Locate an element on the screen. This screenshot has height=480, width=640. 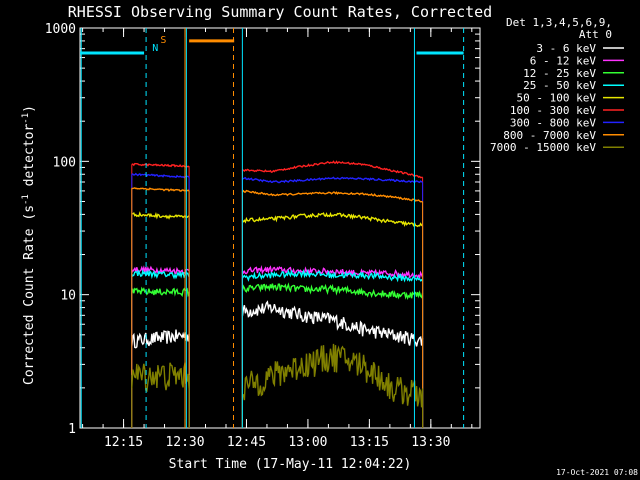
legend-label: 100 - 300 keV is located at coordinates (553, 110).